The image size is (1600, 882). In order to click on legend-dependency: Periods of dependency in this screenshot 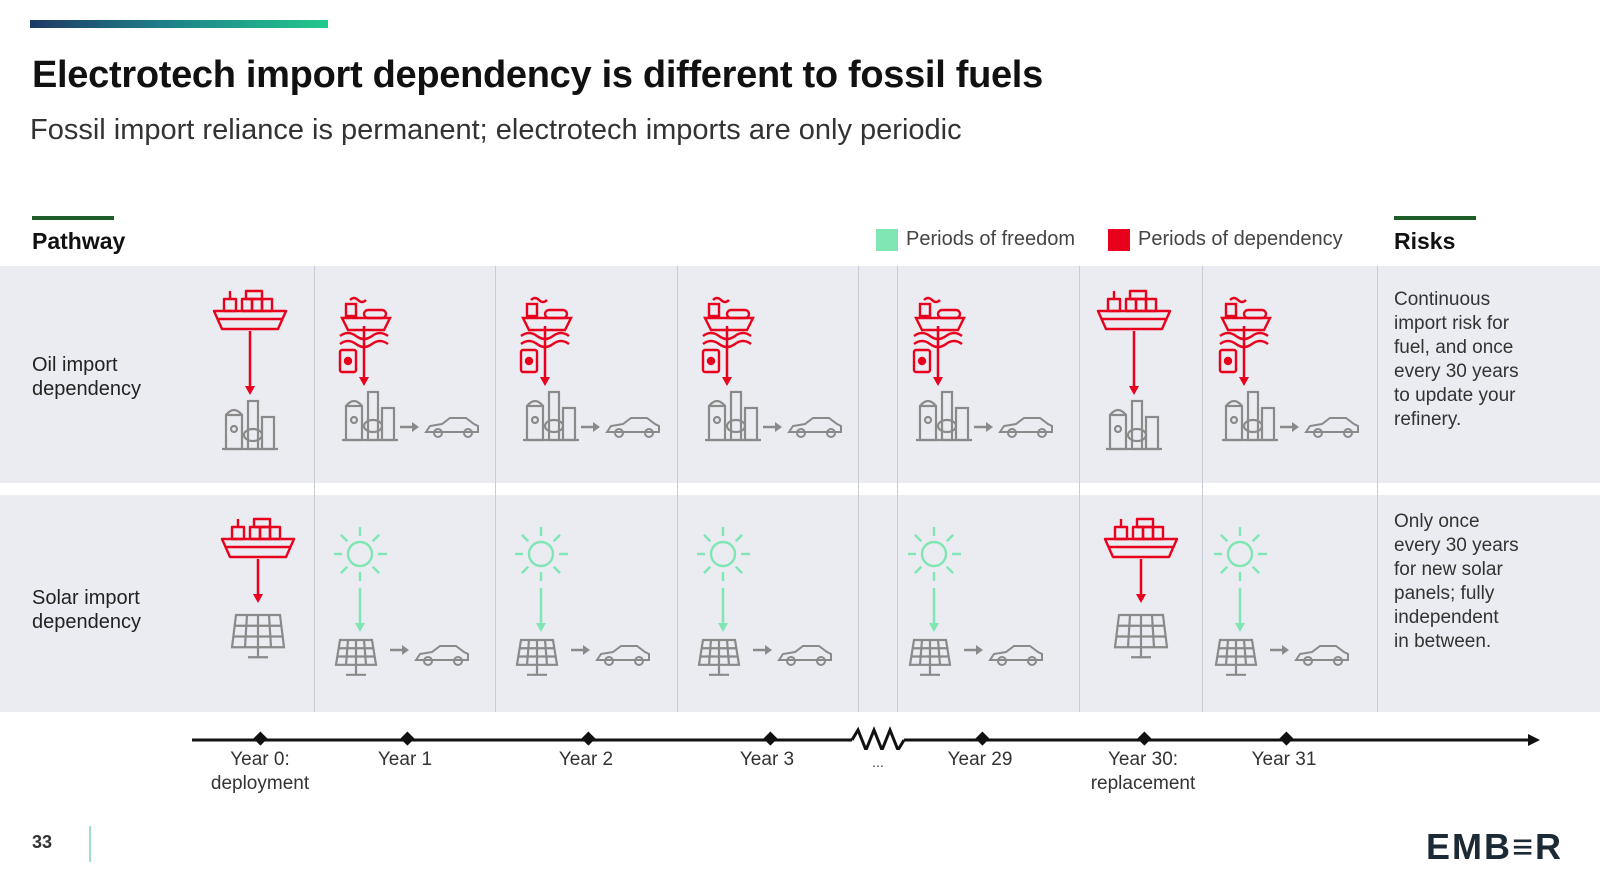, I will do `click(1225, 239)`.